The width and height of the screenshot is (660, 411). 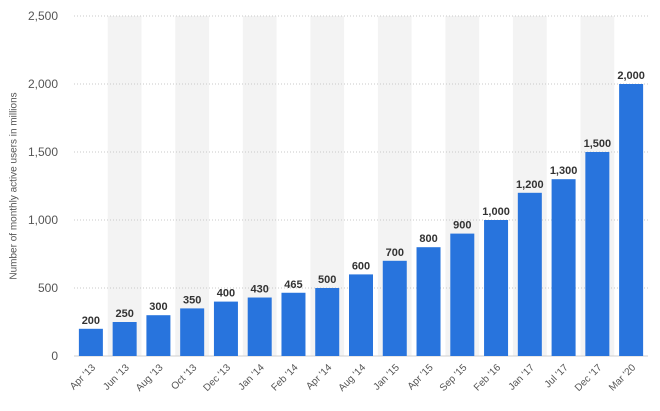 I want to click on bar-value-label: 350, so click(x=192, y=300).